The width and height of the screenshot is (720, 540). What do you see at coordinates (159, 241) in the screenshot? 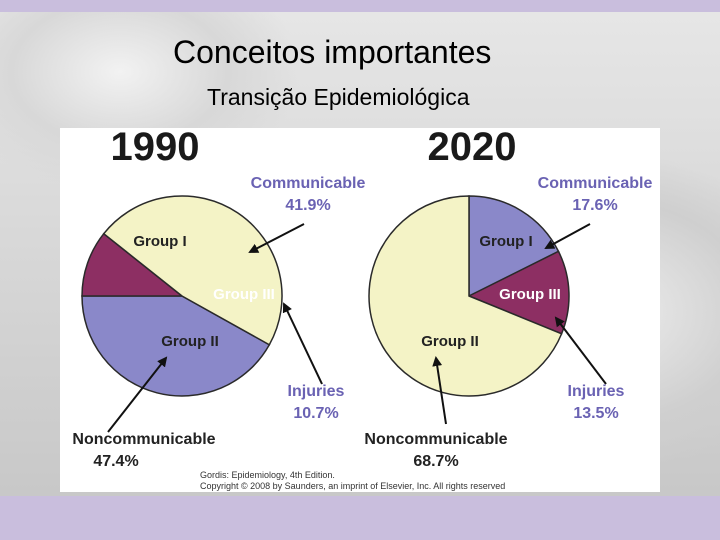
I see `group-label-1990-group1: Group I` at bounding box center [159, 241].